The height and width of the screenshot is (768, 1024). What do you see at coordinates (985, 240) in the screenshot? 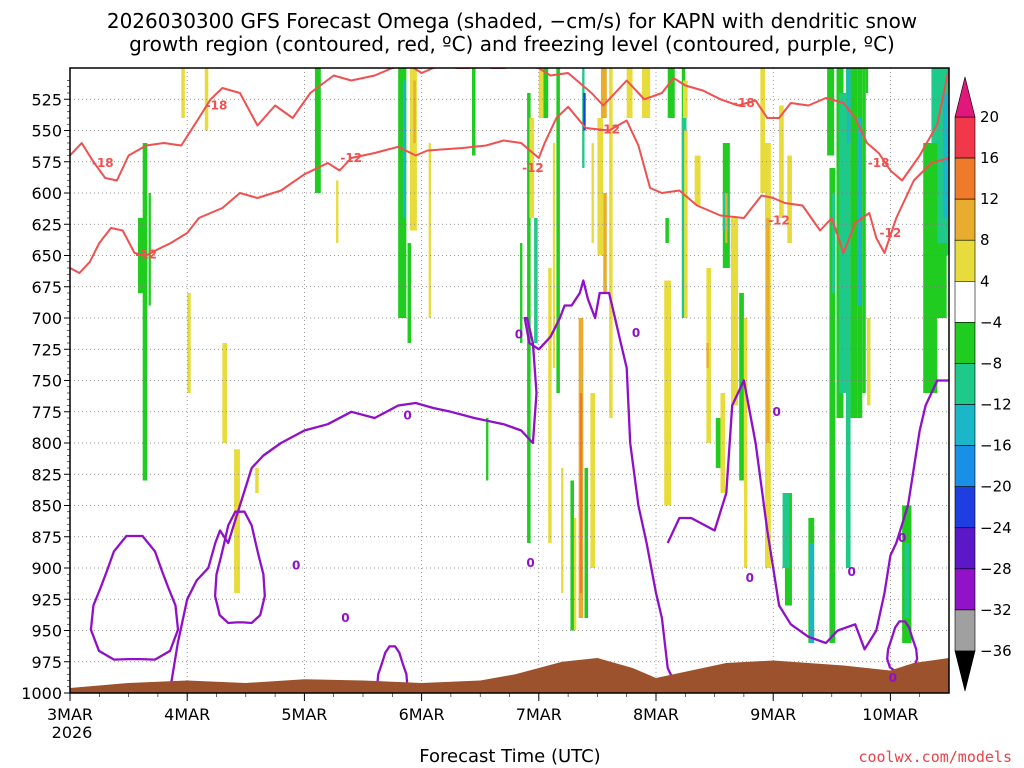
I see `colorbar-label: 8` at bounding box center [985, 240].